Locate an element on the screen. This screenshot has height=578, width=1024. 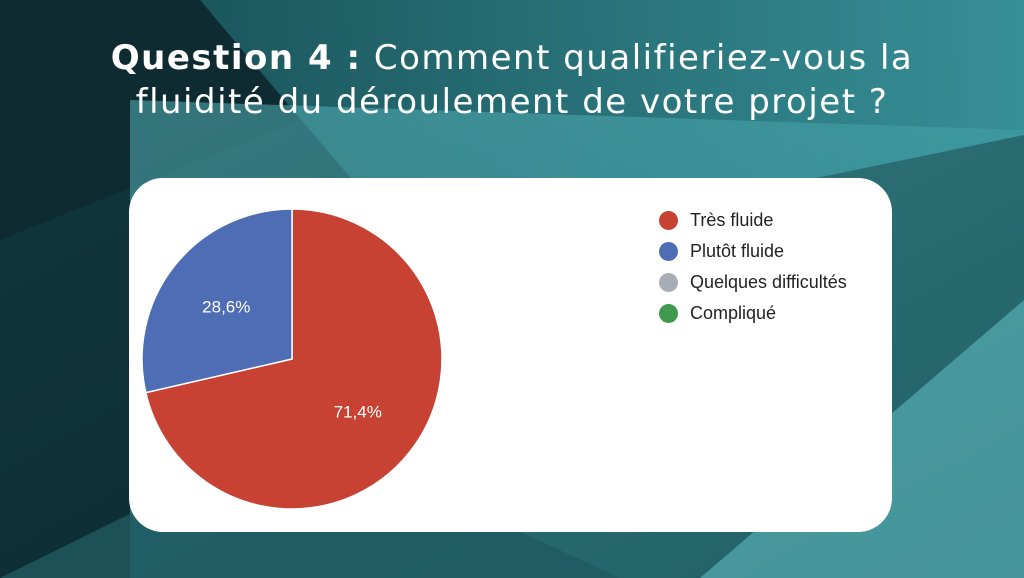
question-number: Question 4 : is located at coordinates (236, 58).